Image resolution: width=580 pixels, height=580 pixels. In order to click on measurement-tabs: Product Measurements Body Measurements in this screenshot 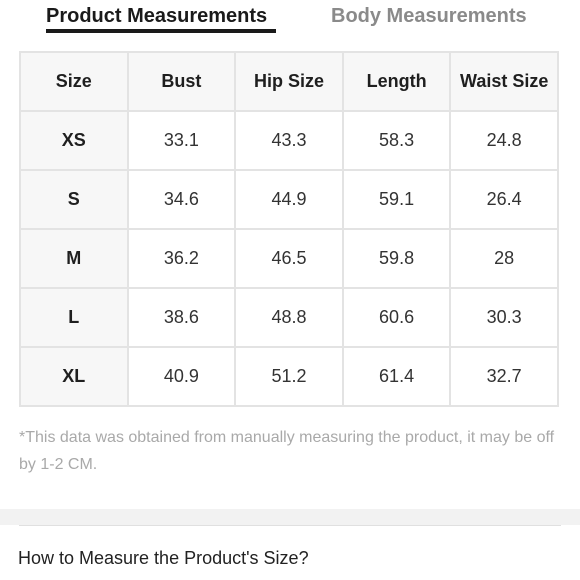, I will do `click(290, 20)`.